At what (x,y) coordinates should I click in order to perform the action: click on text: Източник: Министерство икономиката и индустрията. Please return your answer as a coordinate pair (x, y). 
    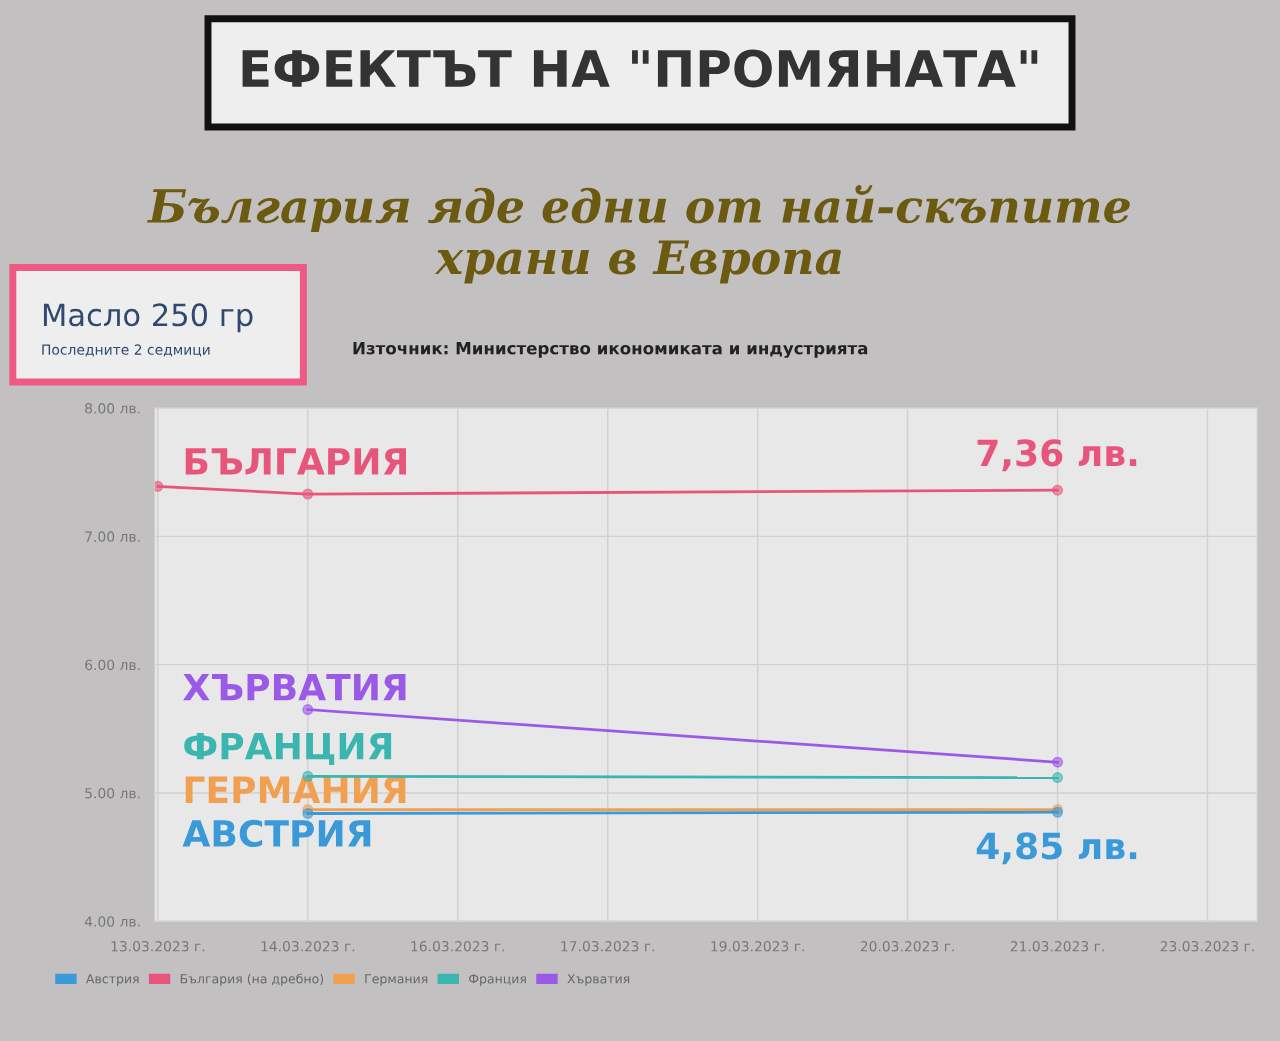
    Looking at the image, I should click on (610, 350).